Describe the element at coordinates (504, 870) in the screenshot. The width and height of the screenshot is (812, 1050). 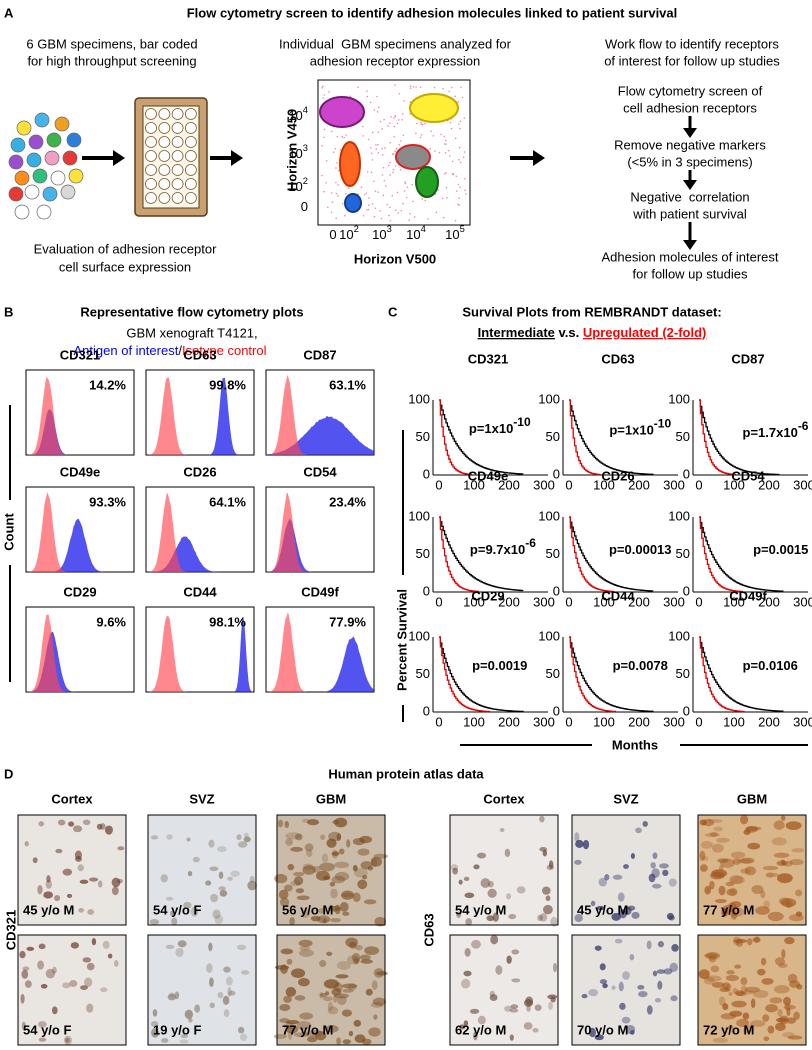
I see `tissue-image` at that location.